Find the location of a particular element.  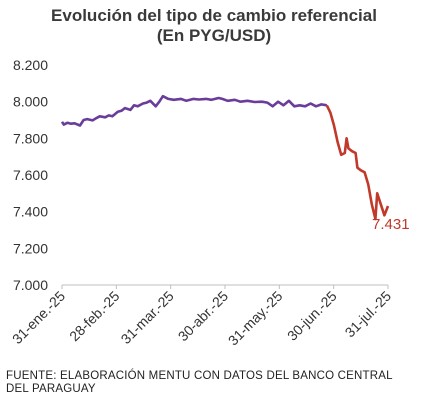

y-axis-ticks: 8.200 8.000 7.800 7.600 7.400 7.200 7.000 is located at coordinates (30, 175).